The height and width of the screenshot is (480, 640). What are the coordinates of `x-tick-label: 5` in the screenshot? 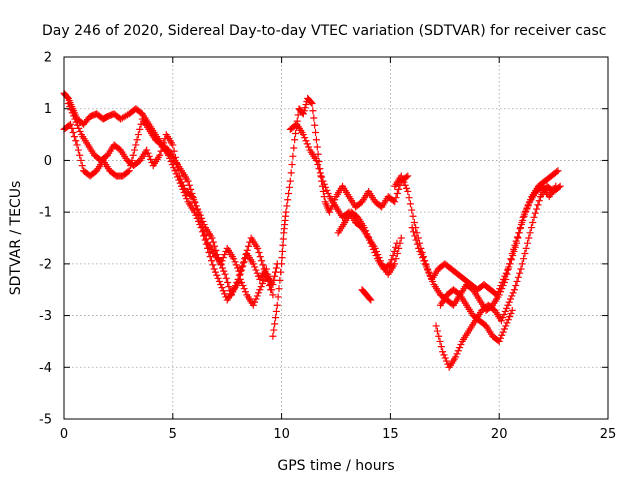 It's located at (173, 434).